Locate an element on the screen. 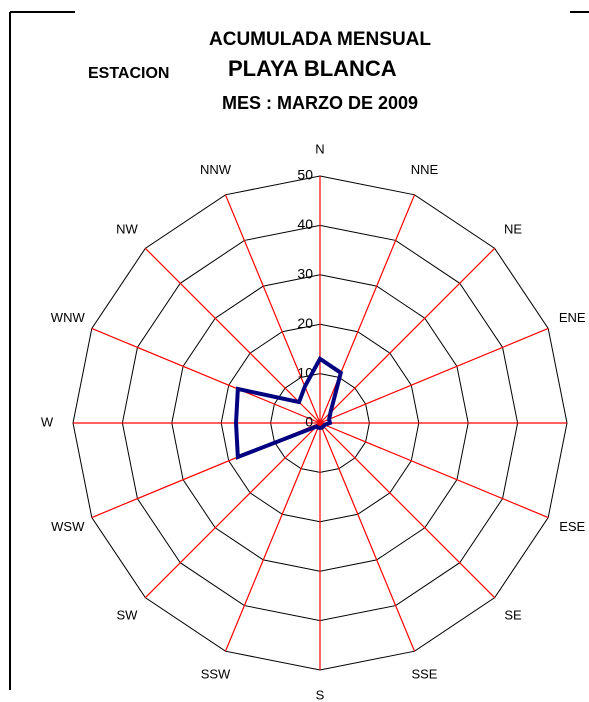 The width and height of the screenshot is (589, 702). station-name: PLAYA BLANCA is located at coordinates (312, 68).